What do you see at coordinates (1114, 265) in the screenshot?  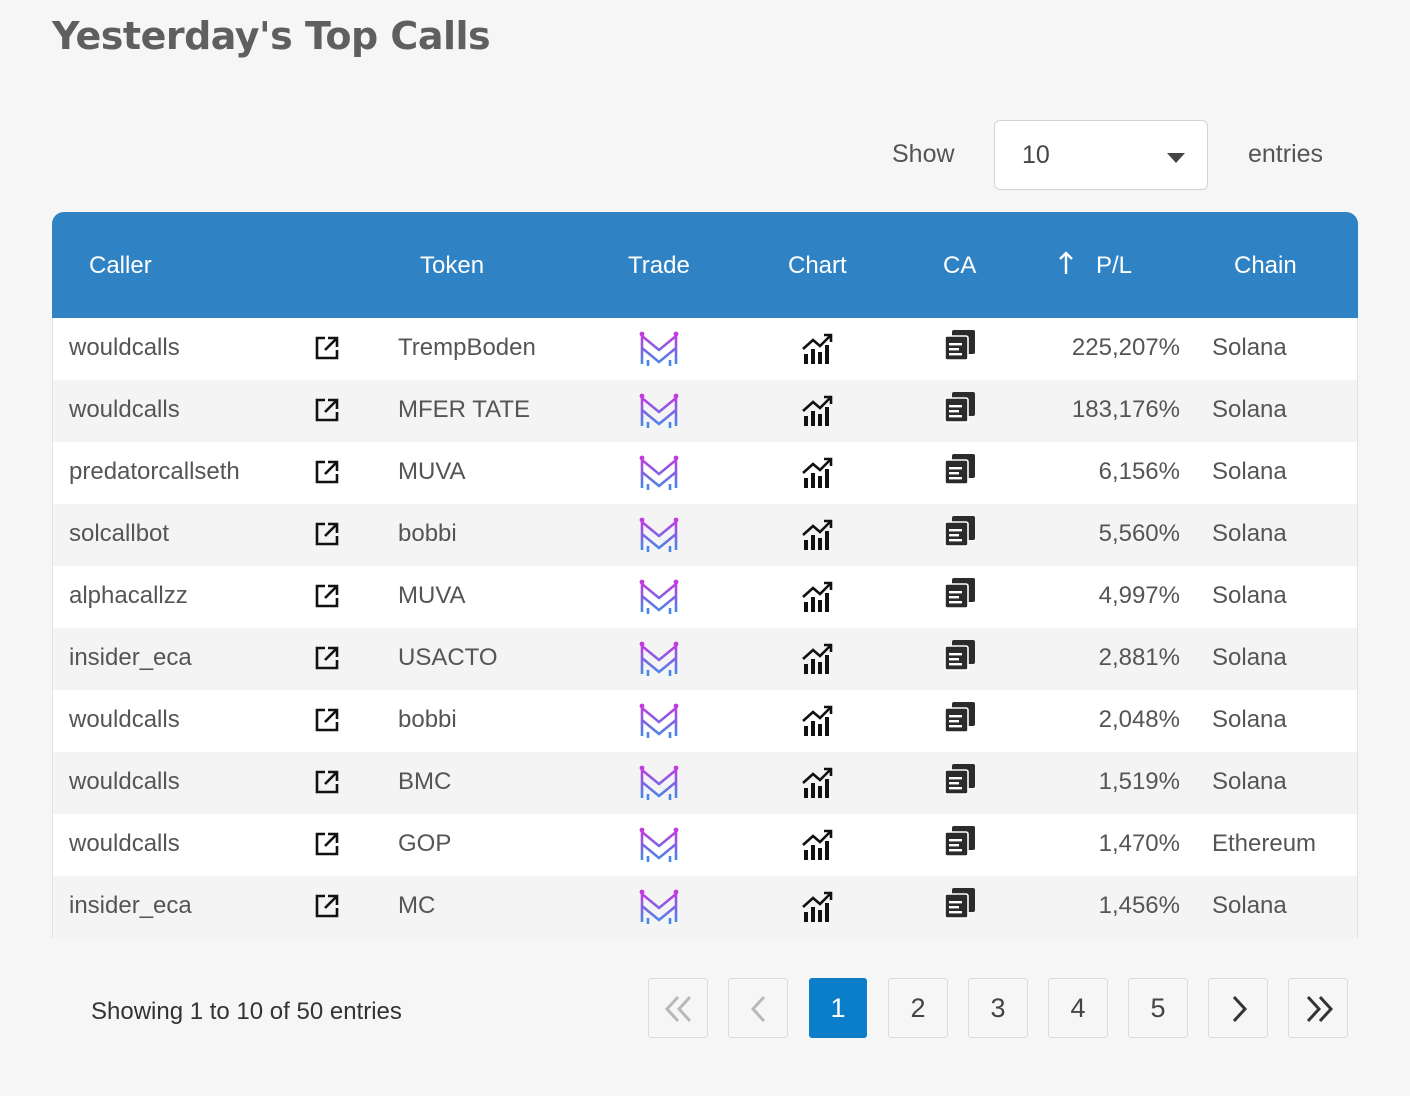 I see `header-pl: P/L` at bounding box center [1114, 265].